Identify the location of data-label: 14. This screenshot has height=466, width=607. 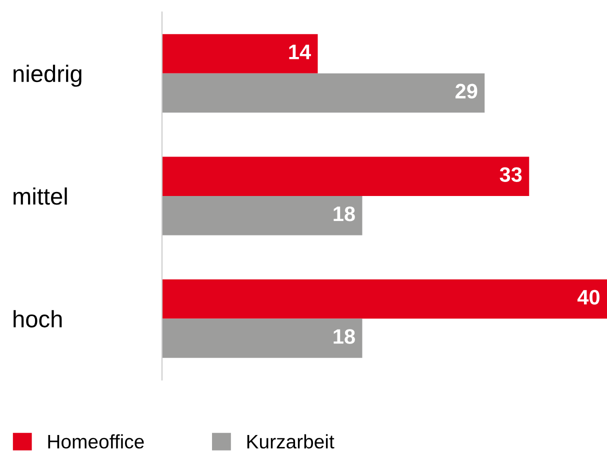
(300, 52).